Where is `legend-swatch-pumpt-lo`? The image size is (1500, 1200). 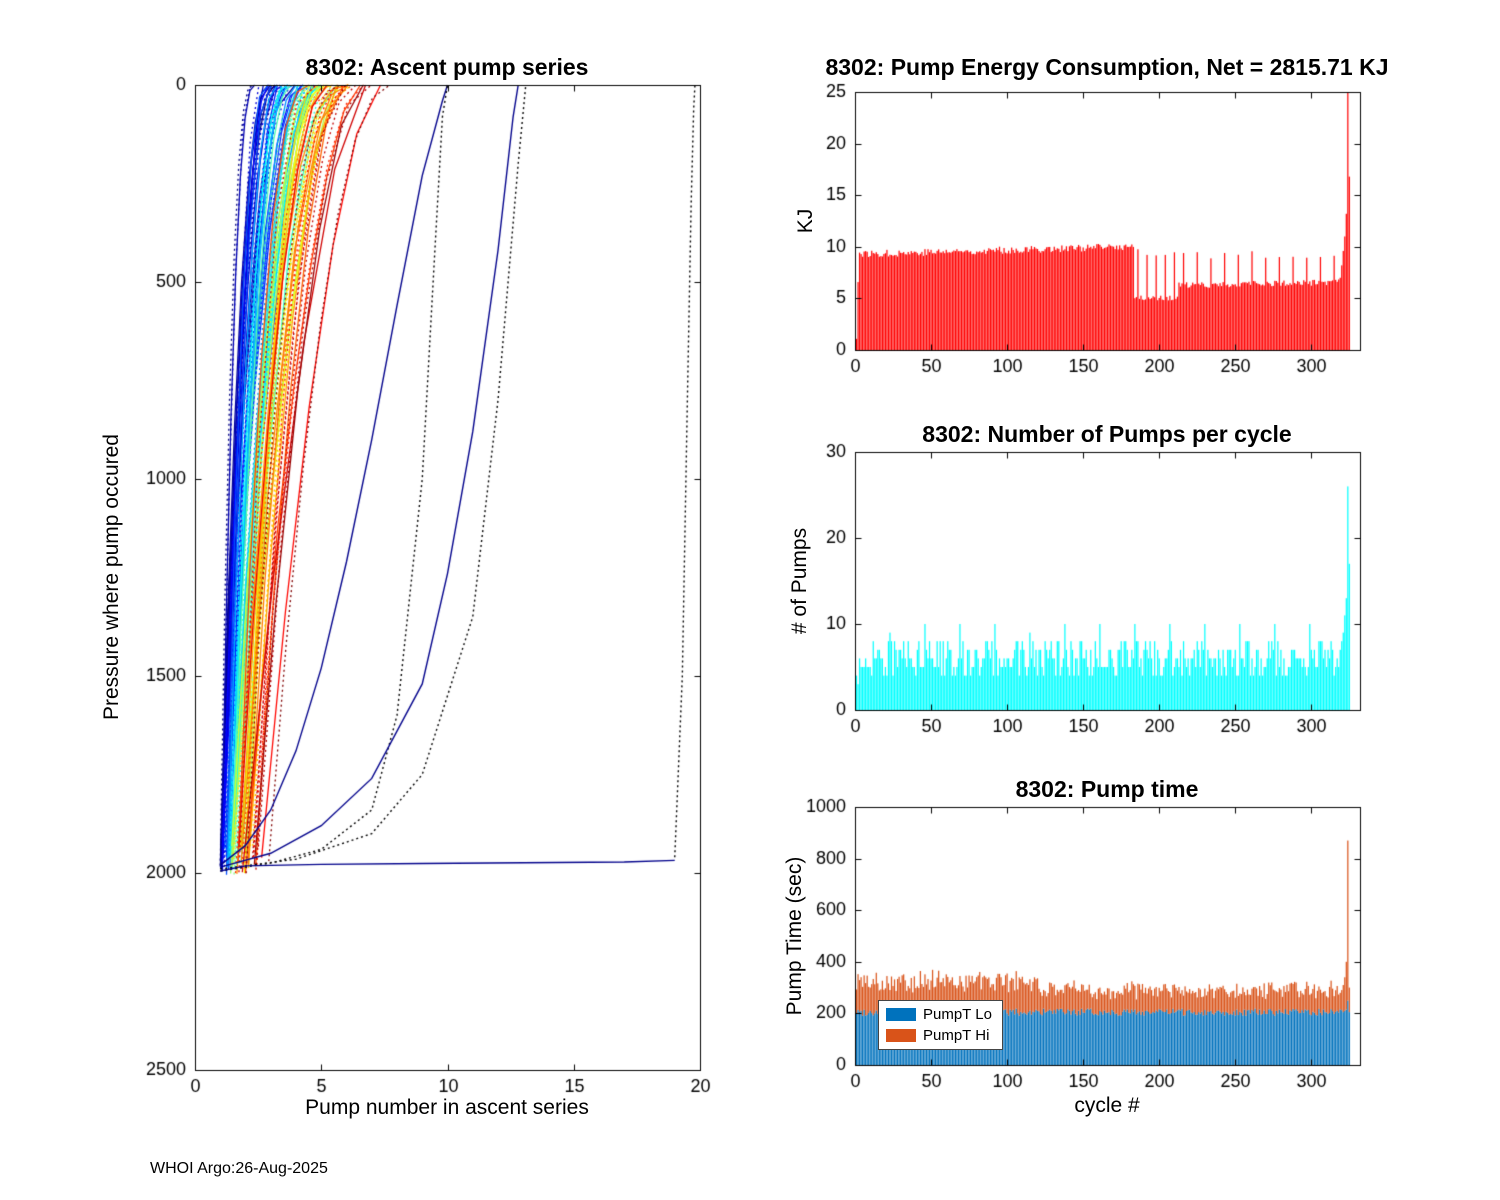 legend-swatch-pumpt-lo is located at coordinates (901, 1014).